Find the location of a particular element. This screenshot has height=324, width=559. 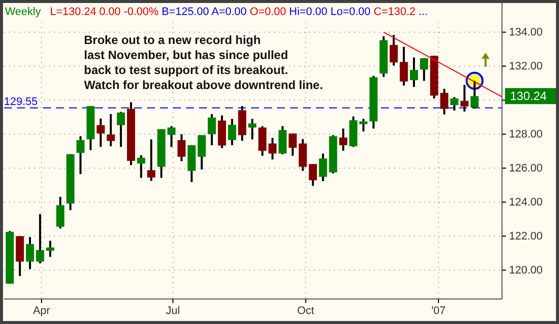

x-tick-label: '07 is located at coordinates (438, 310).